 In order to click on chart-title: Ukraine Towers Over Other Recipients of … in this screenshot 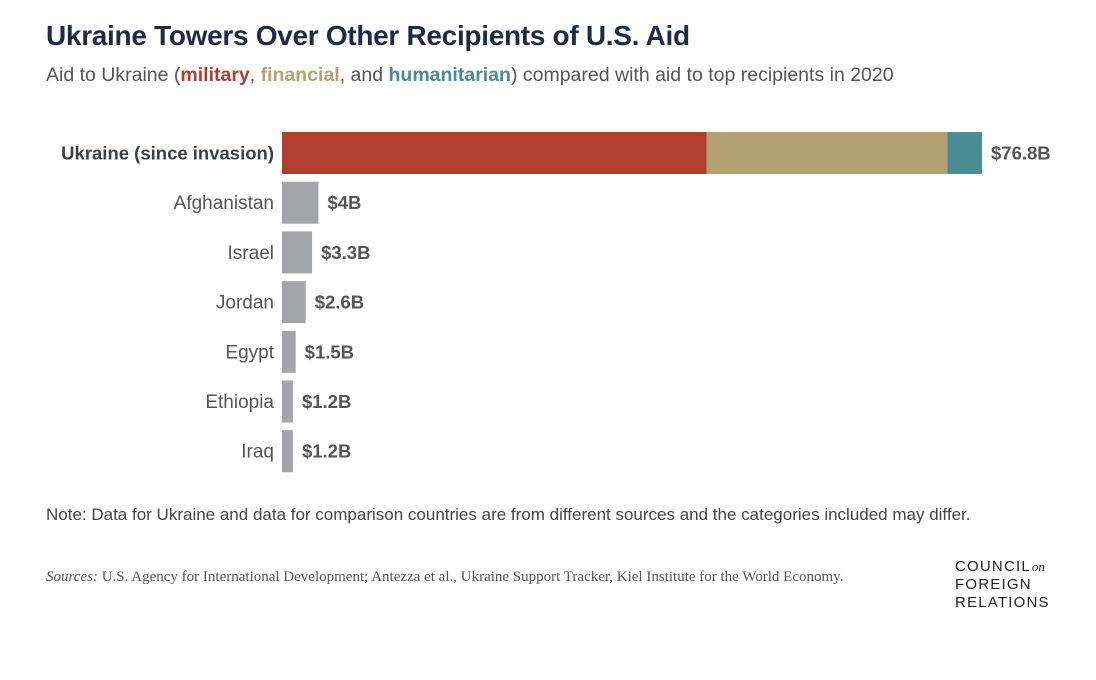, I will do `click(368, 35)`.